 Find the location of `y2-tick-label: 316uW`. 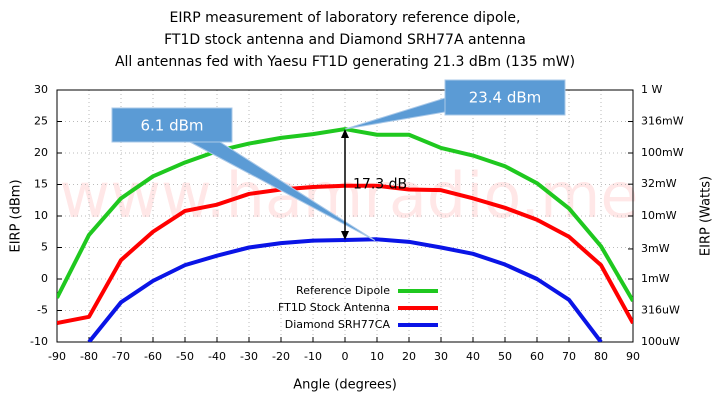

y2-tick-label: 316uW is located at coordinates (660, 310).